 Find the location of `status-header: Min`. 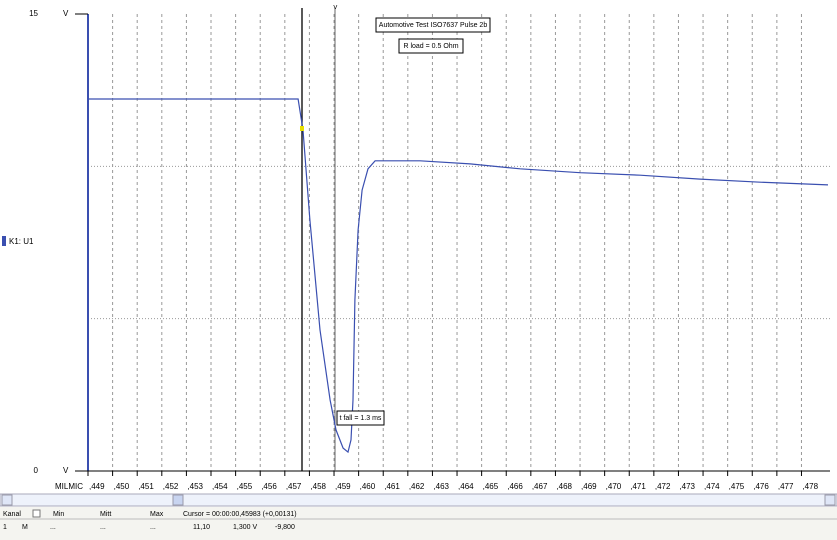

status-header: Min is located at coordinates (58, 514).